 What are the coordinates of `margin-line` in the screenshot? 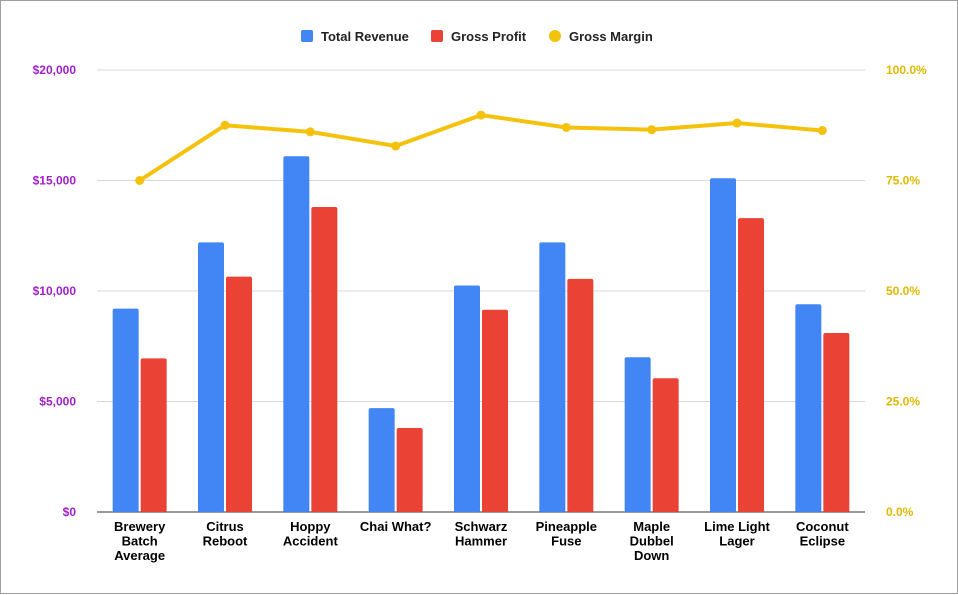 It's located at (481, 147).